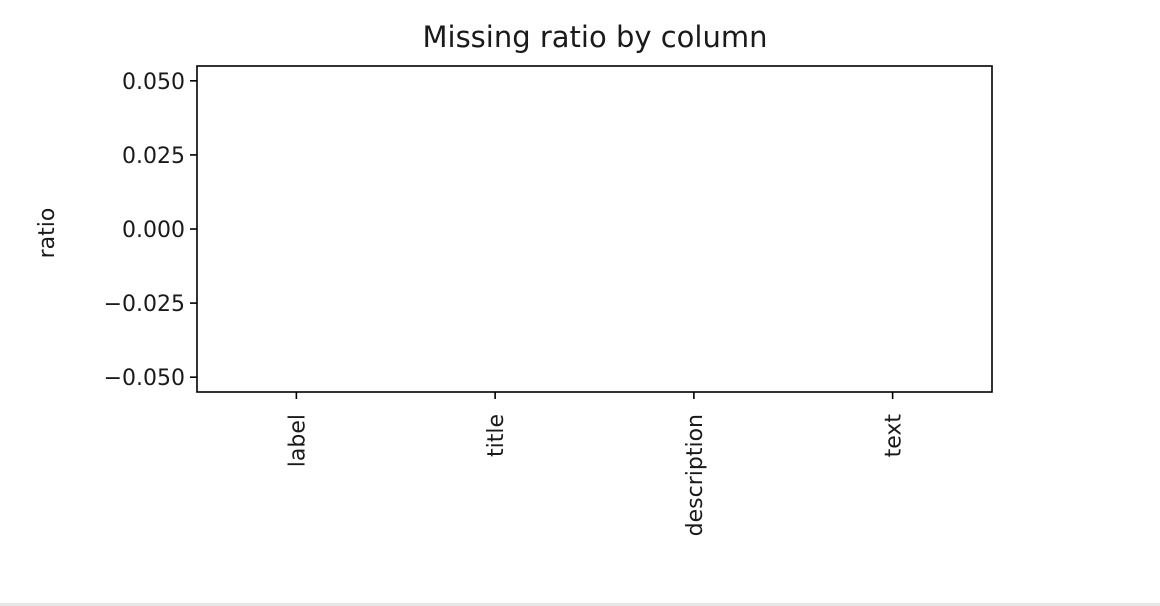 This screenshot has width=1160, height=606. Describe the element at coordinates (596, 464) in the screenshot. I see `x-axis-ticks: label title description text` at that location.